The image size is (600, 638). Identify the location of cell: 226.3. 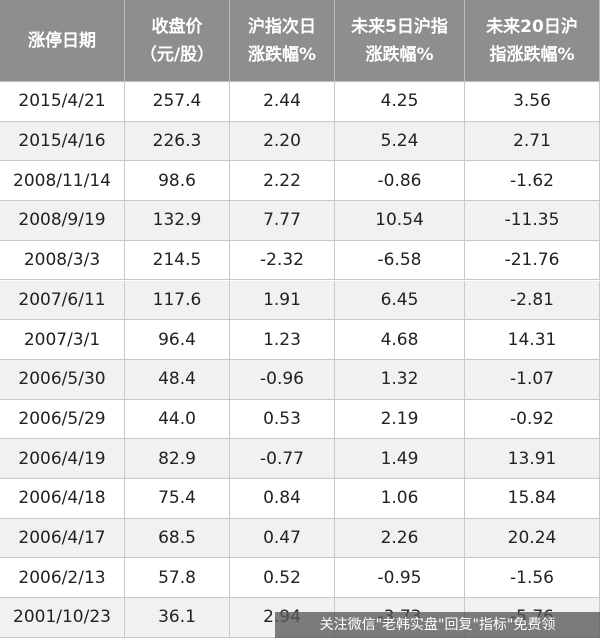
(177, 141).